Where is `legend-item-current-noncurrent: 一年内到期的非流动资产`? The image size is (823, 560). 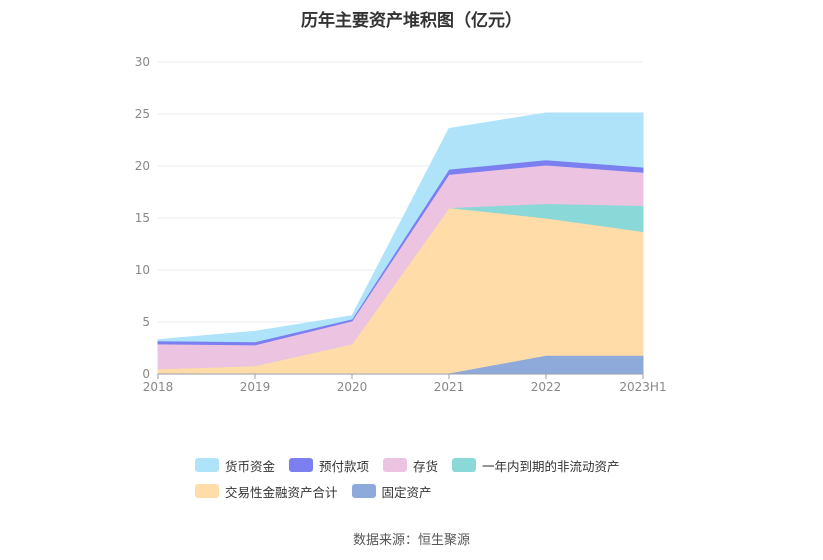
legend-item-current-noncurrent: 一年内到期的非流动资产 is located at coordinates (536, 465).